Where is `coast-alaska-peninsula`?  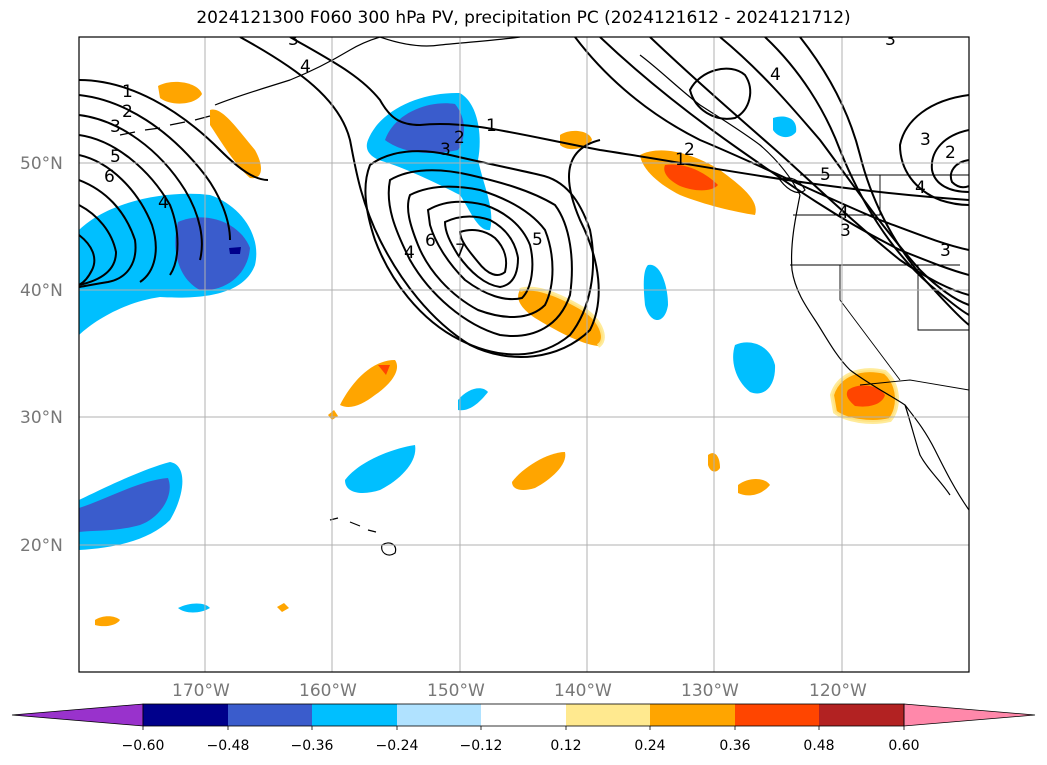 coast-alaska-peninsula is located at coordinates (297, 71).